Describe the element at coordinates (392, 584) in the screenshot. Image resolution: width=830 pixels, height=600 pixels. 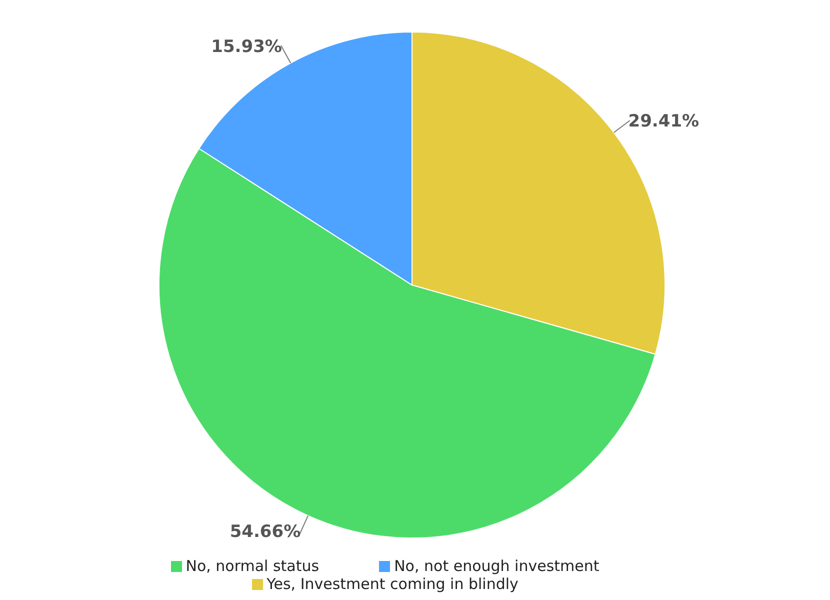
I see `legend-label: Yes, Investment coming in blindly` at that location.